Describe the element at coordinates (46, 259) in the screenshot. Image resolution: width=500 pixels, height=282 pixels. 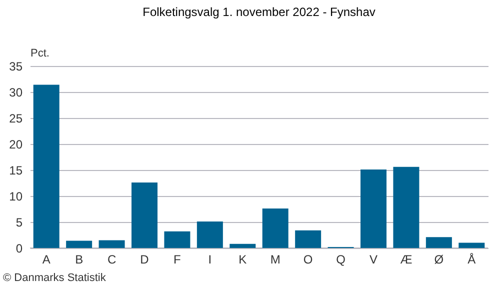
I see `x-tick-label: A` at that location.